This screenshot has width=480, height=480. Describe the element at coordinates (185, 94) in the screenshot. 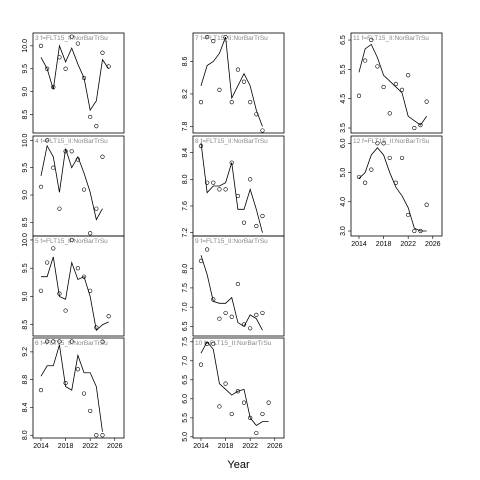

I see `y-tick-label: 8.2` at that location.